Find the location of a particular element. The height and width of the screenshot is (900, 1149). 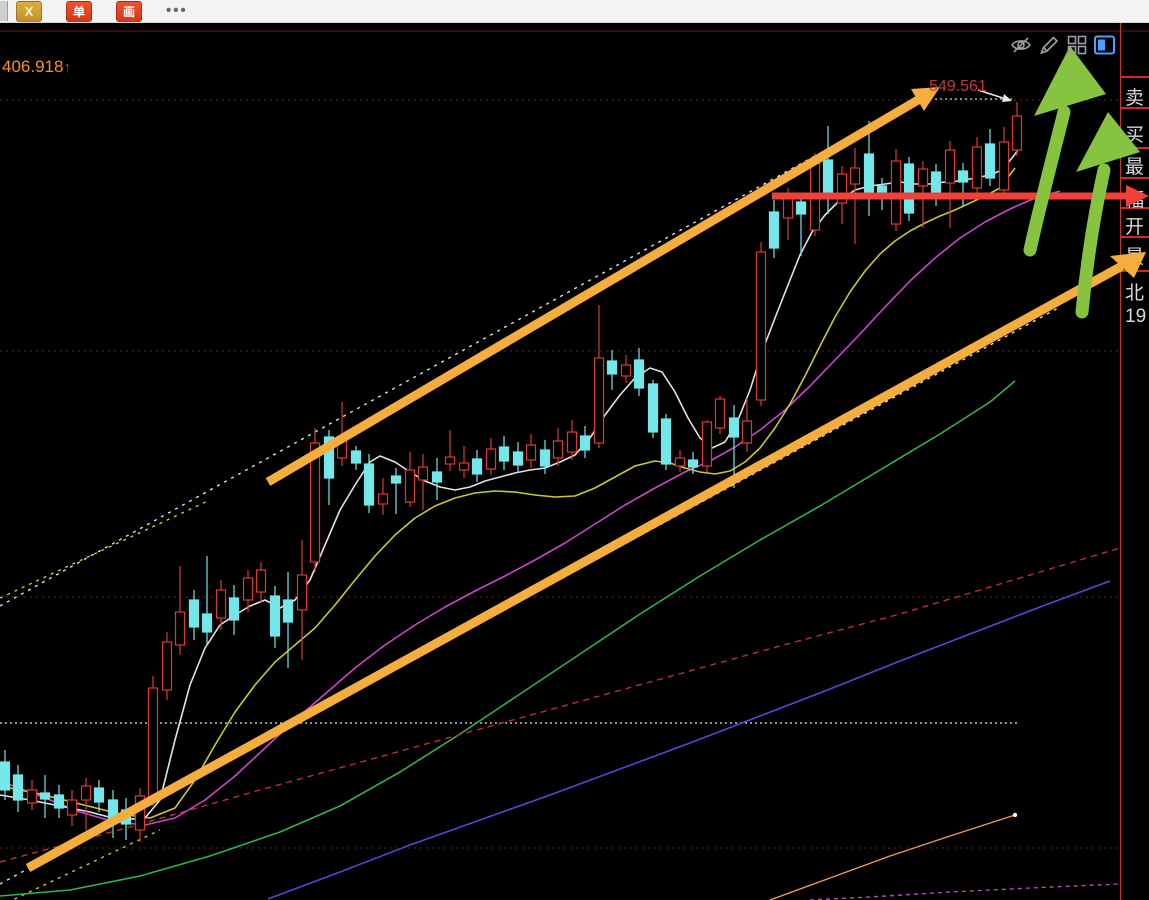

red-horizontal-arrow is located at coordinates (960, 196).